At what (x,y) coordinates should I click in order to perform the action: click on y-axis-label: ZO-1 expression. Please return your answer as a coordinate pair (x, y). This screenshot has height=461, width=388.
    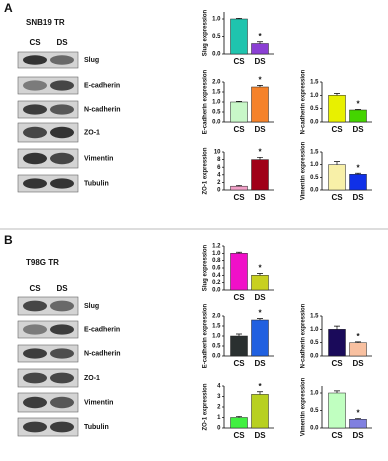
    Looking at the image, I should click on (206, 170).